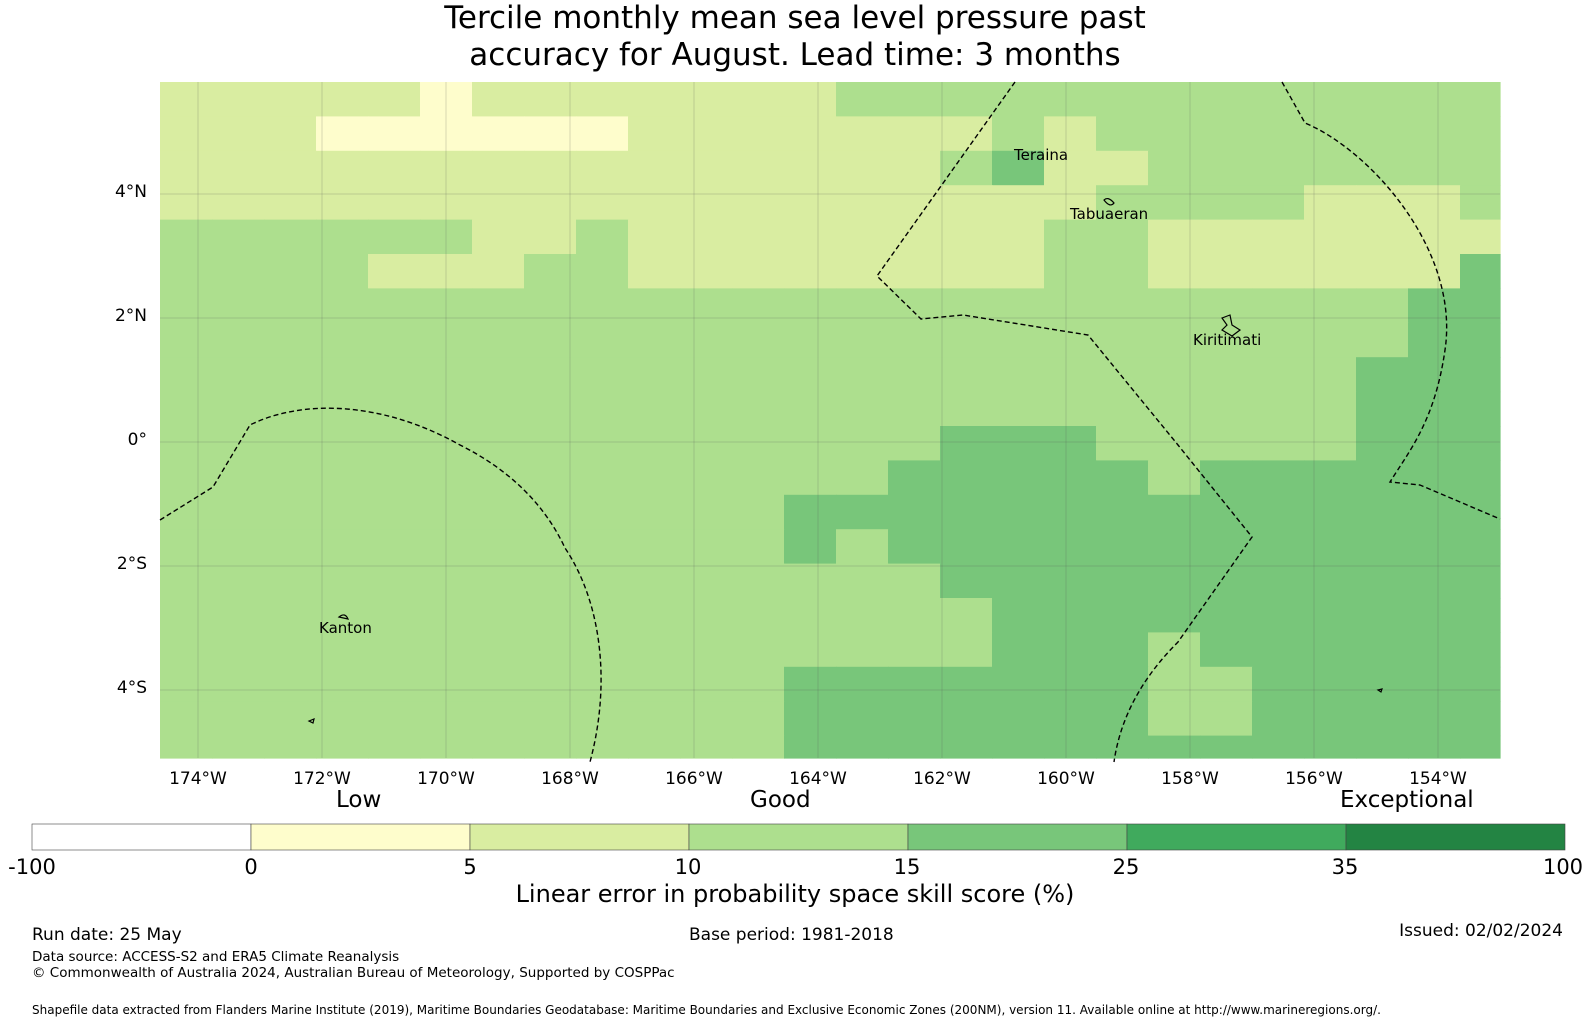 The height and width of the screenshot is (1020, 1590). Describe the element at coordinates (345, 628) in the screenshot. I see `place-label-kanton: Kanton` at that location.